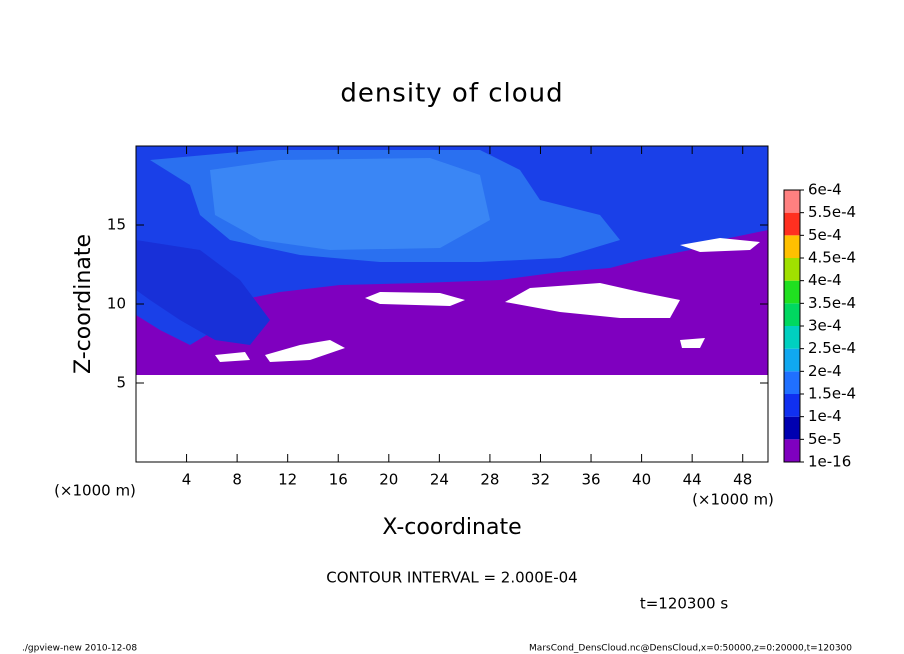 This screenshot has height=654, width=904. What do you see at coordinates (590, 480) in the screenshot?
I see `x-tick-label: 36` at bounding box center [590, 480].